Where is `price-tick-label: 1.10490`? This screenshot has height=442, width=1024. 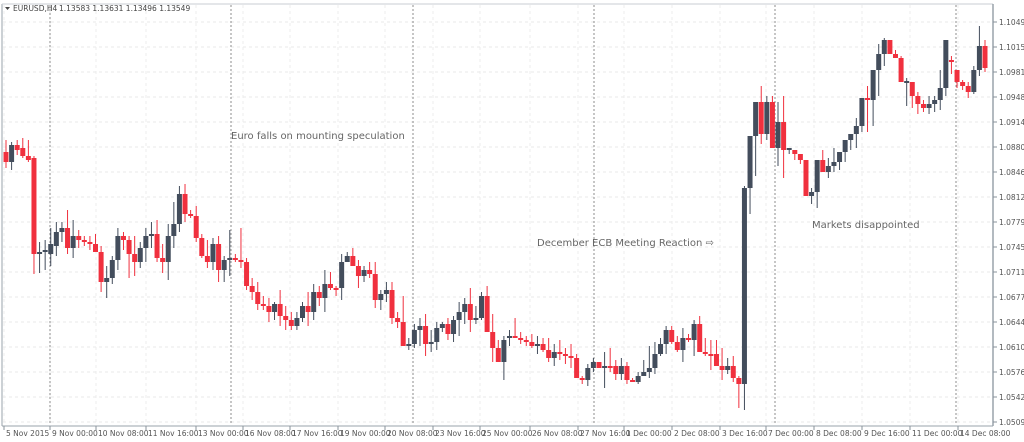
price-tick-label: 1.10490 is located at coordinates (1011, 22).